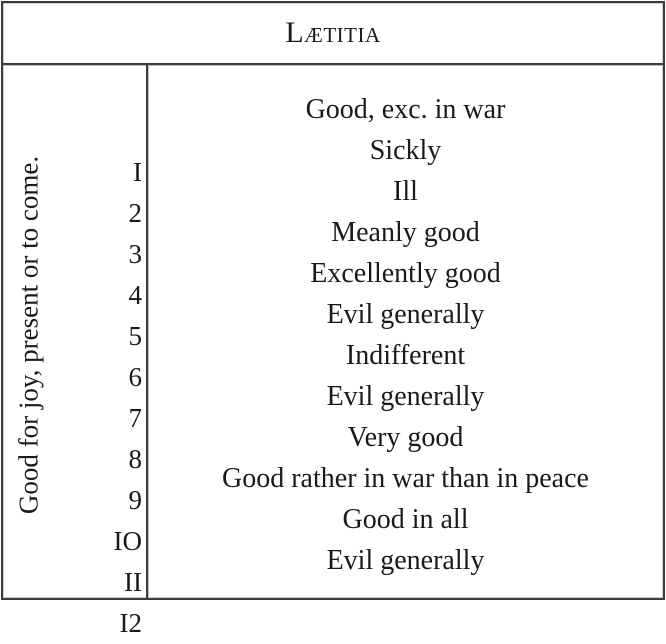 The width and height of the screenshot is (666, 644). I want to click on row-value: Very good, so click(405, 437).